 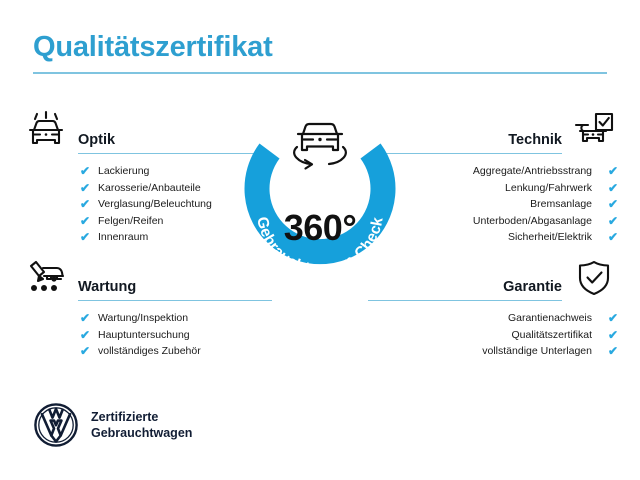 I want to click on list-item: ✔ Wartung/Inspektion, so click(x=176, y=318).